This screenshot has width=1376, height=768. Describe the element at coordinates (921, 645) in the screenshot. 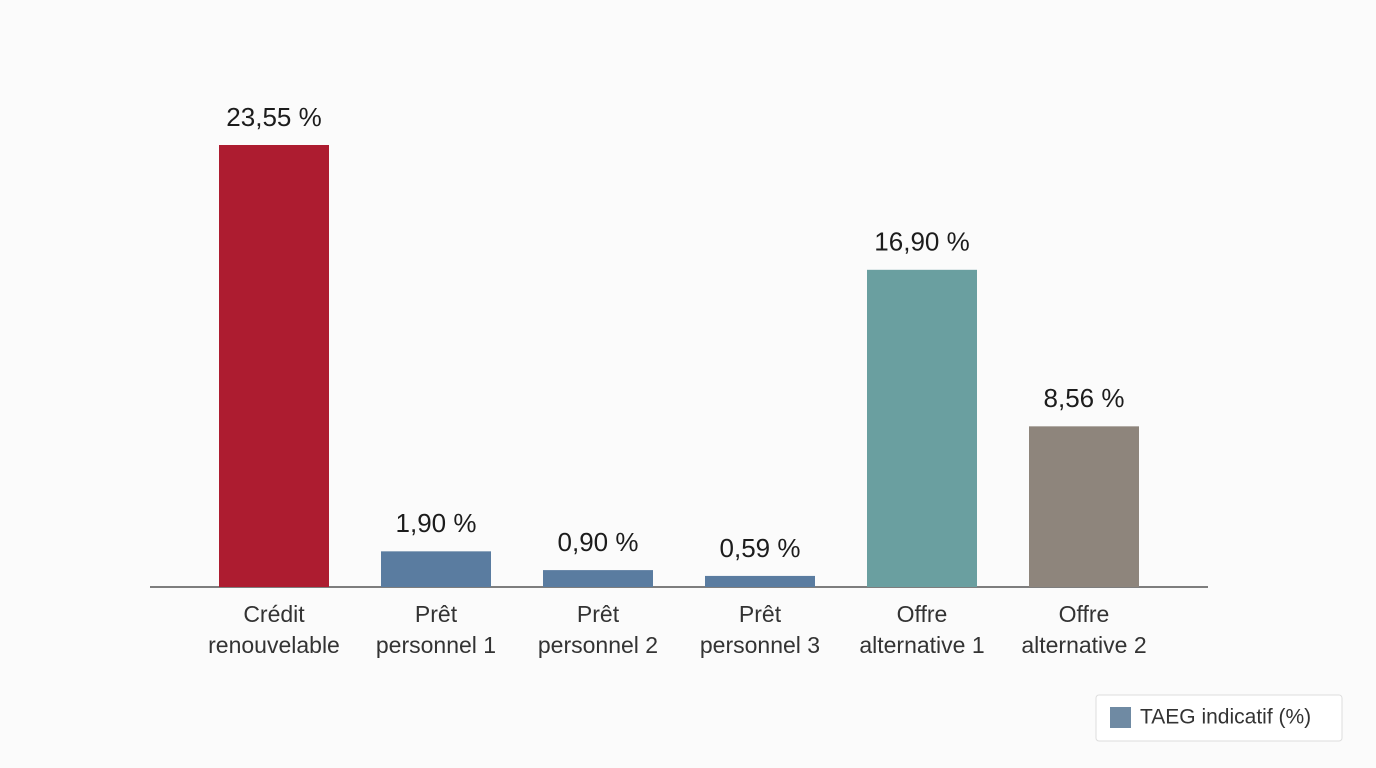

I see `x-tick-label: alternative 1` at that location.